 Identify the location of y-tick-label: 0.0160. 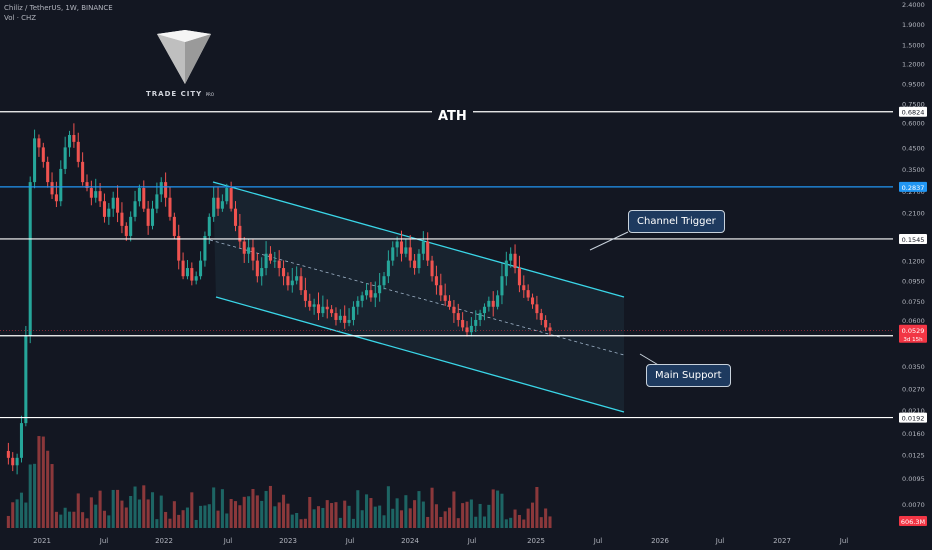
(913, 434).